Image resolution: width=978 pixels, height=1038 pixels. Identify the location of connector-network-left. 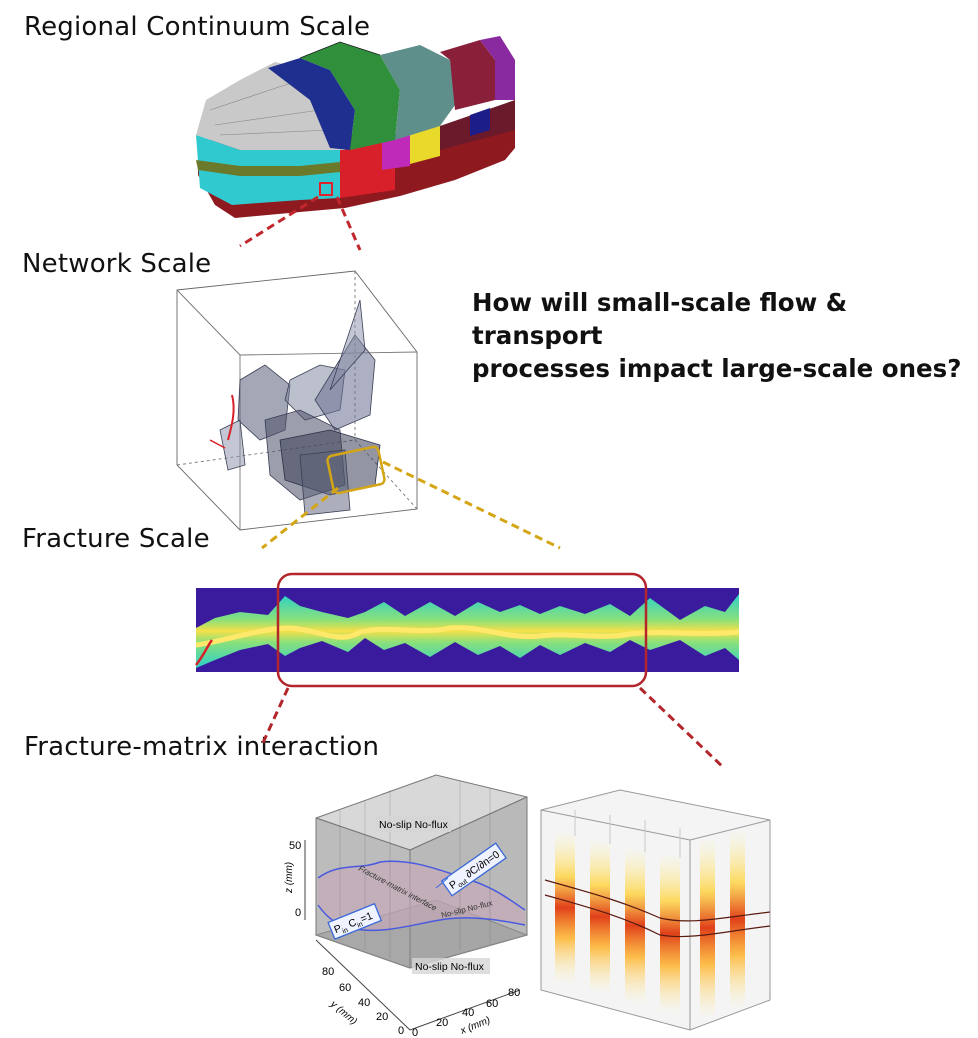
(300, 518).